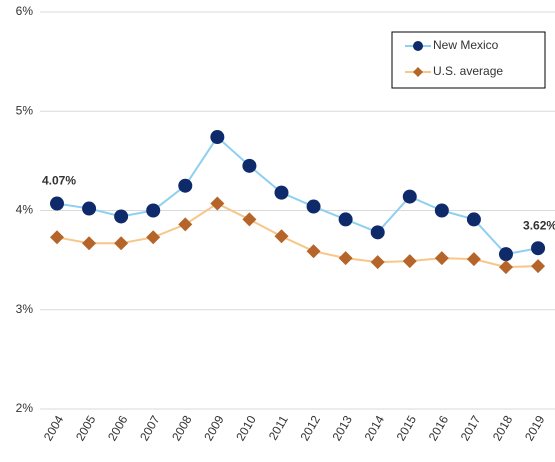 The width and height of the screenshot is (555, 462). Describe the element at coordinates (535, 428) in the screenshot. I see `x-tick-label: 2019` at that location.